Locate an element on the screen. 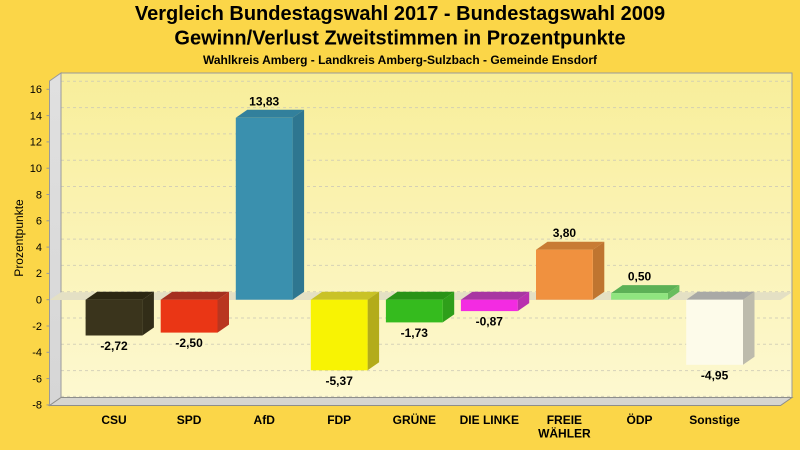 The image size is (800, 450). svg-text: -0,87 is located at coordinates (490, 322).